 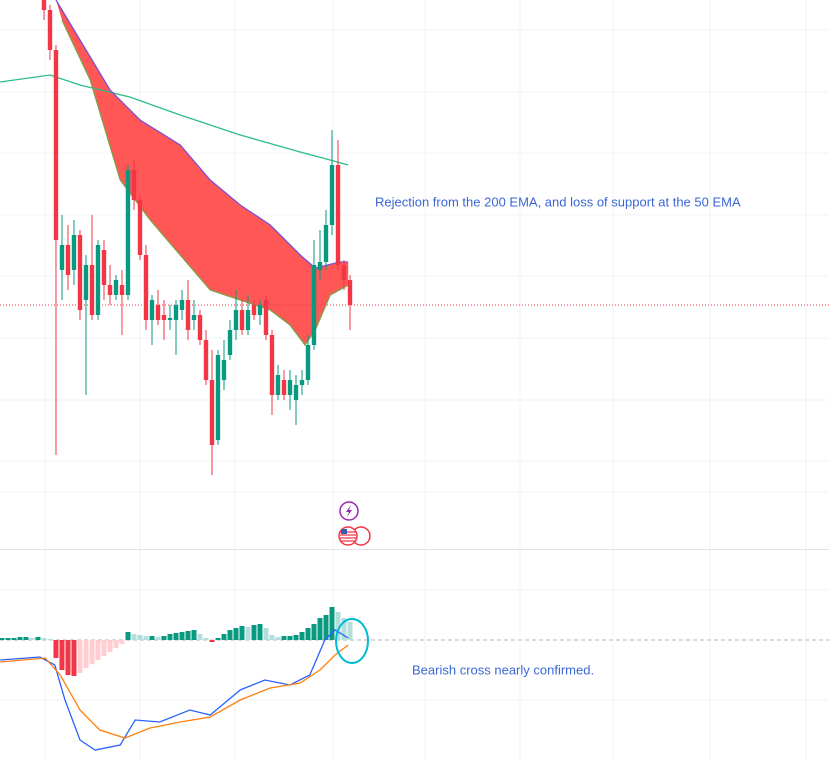 I want to click on macd-pane, so click(x=176, y=679).